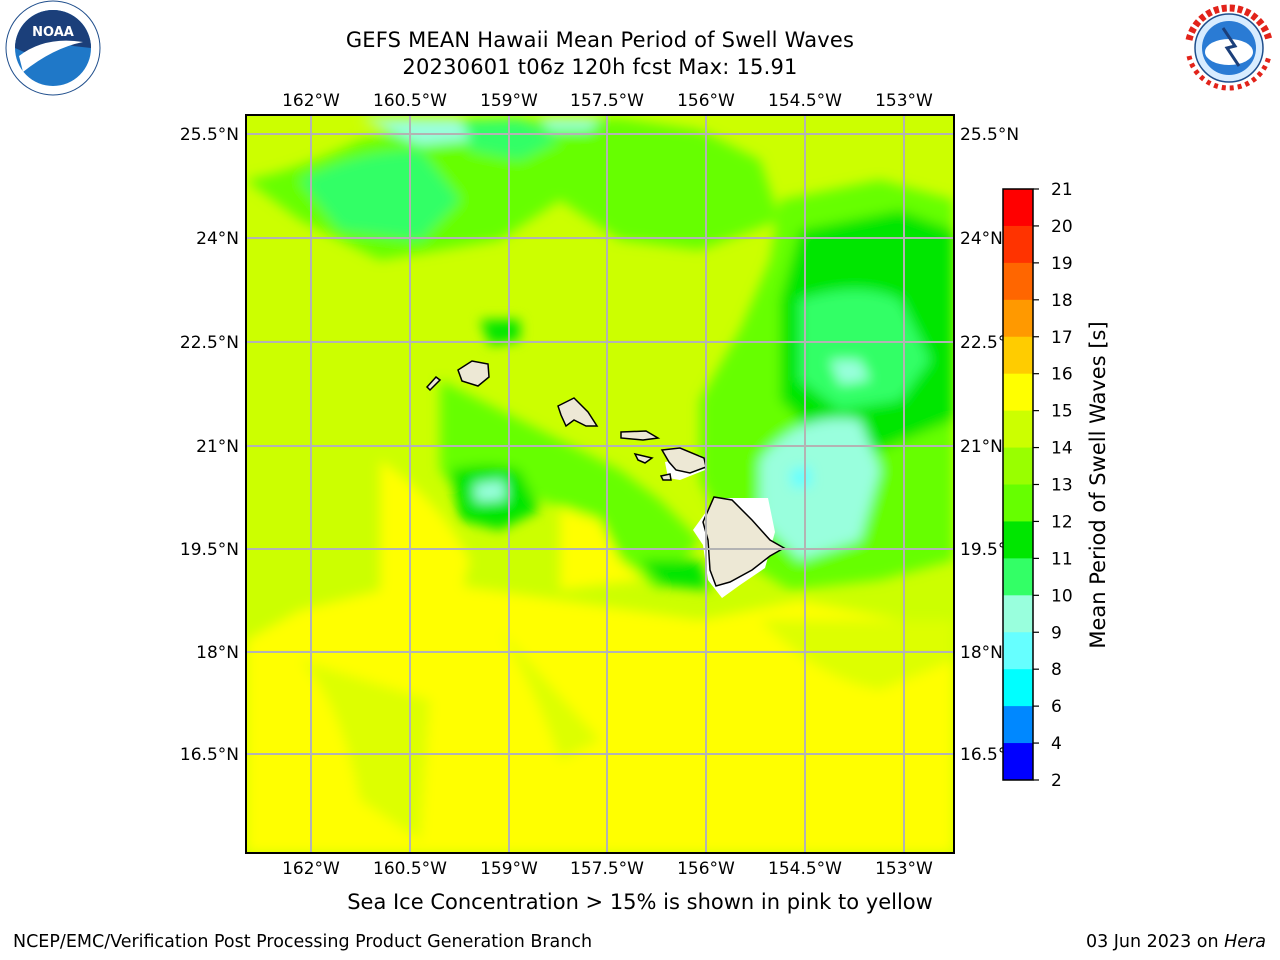  I want to click on colorbar-tick-label: 10, so click(1062, 596).